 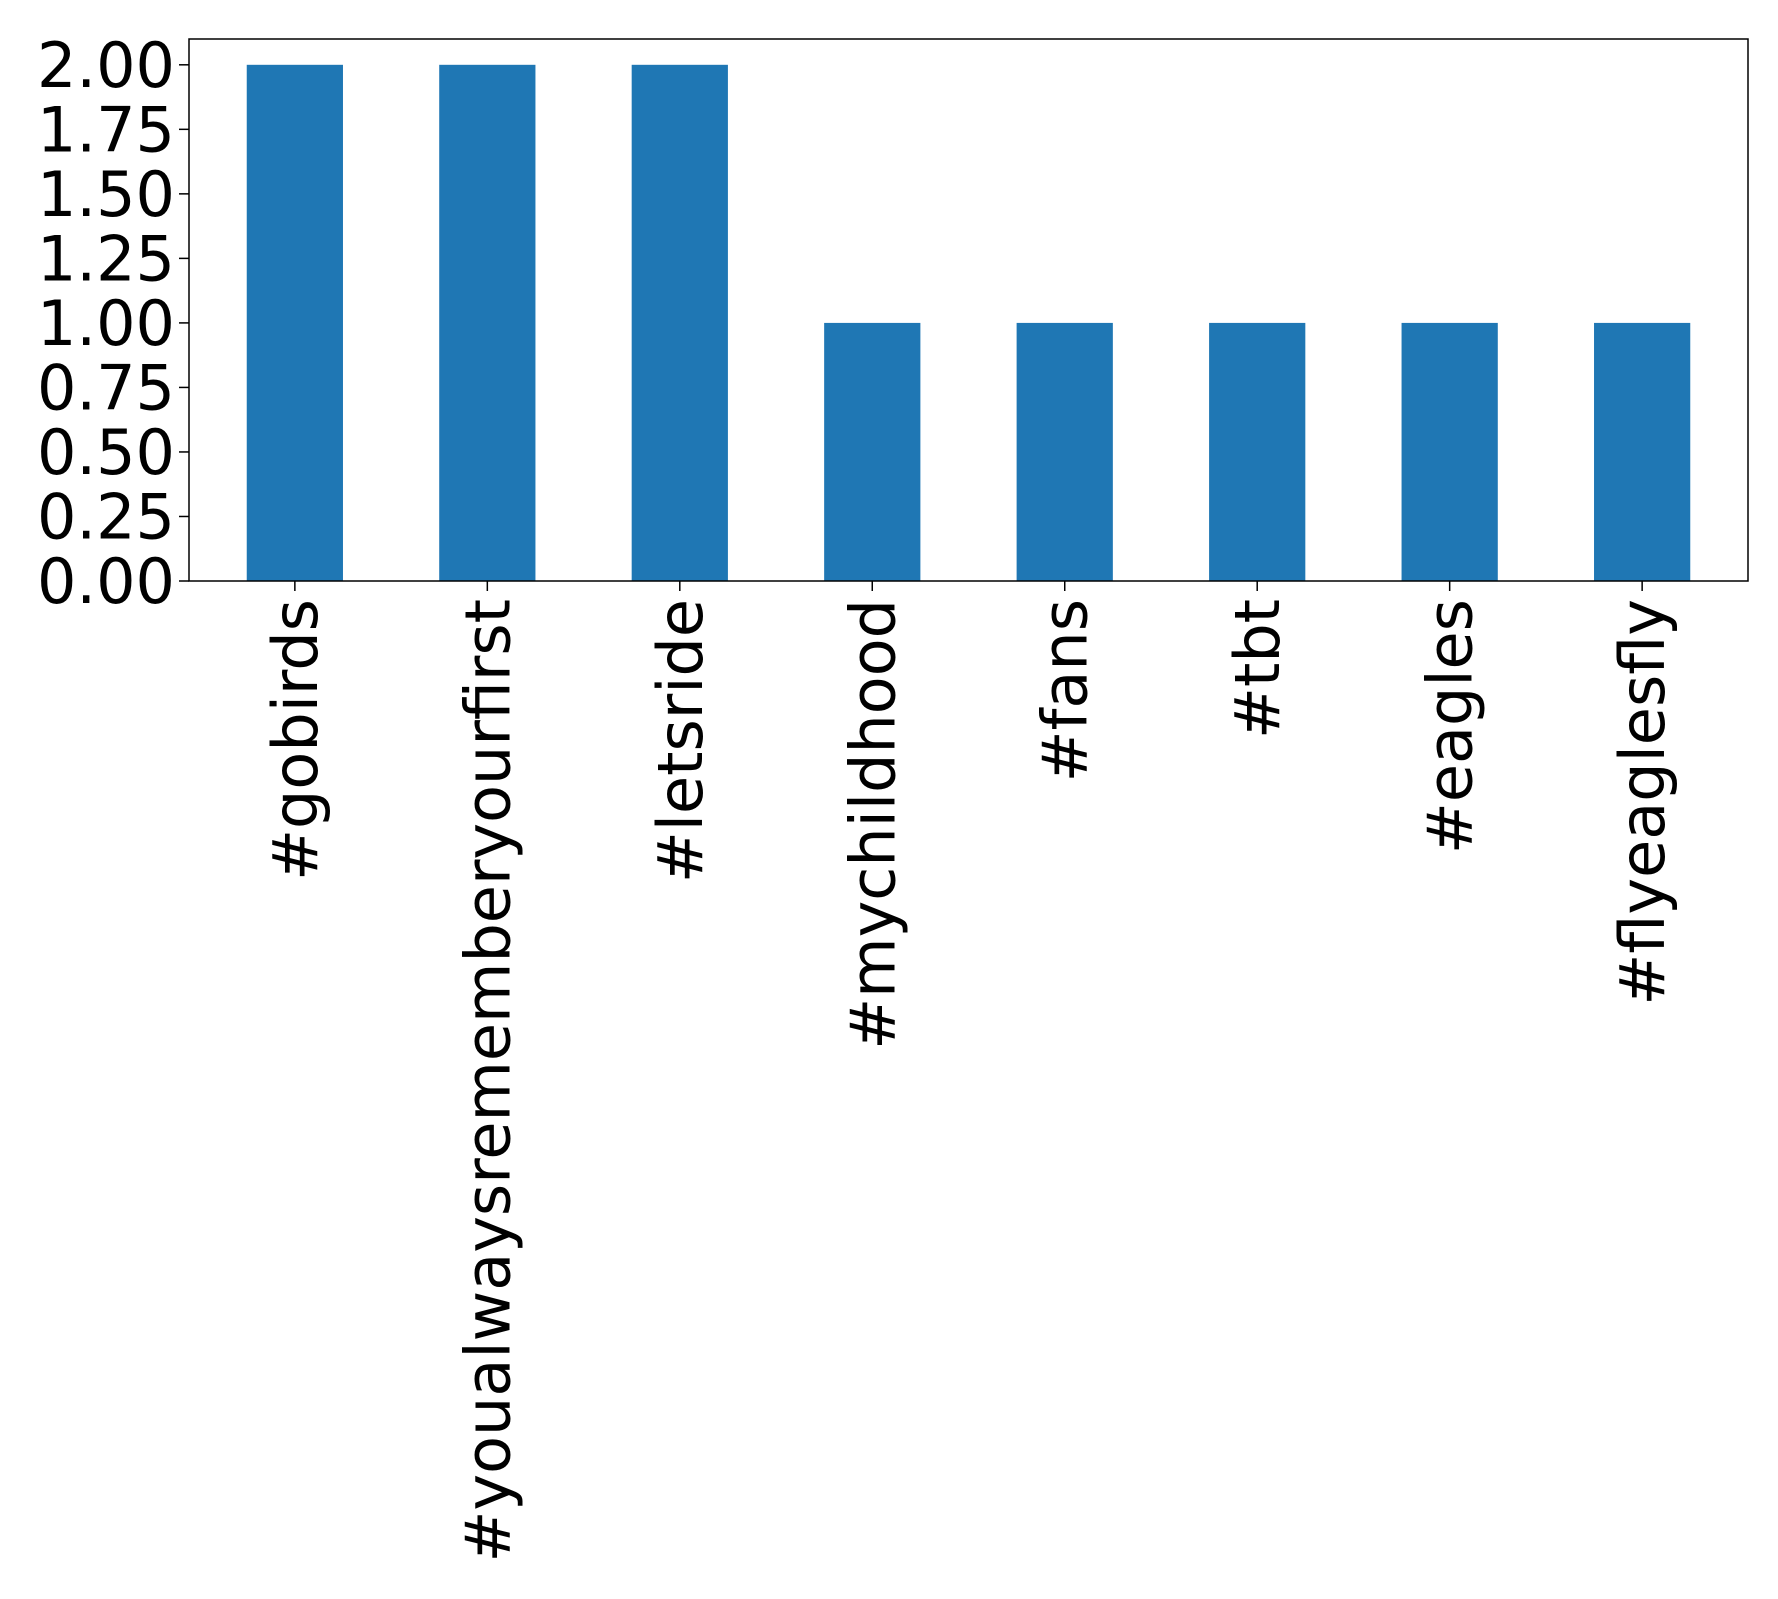 What do you see at coordinates (106, 65) in the screenshot?
I see `y-tick-label: 2.00` at bounding box center [106, 65].